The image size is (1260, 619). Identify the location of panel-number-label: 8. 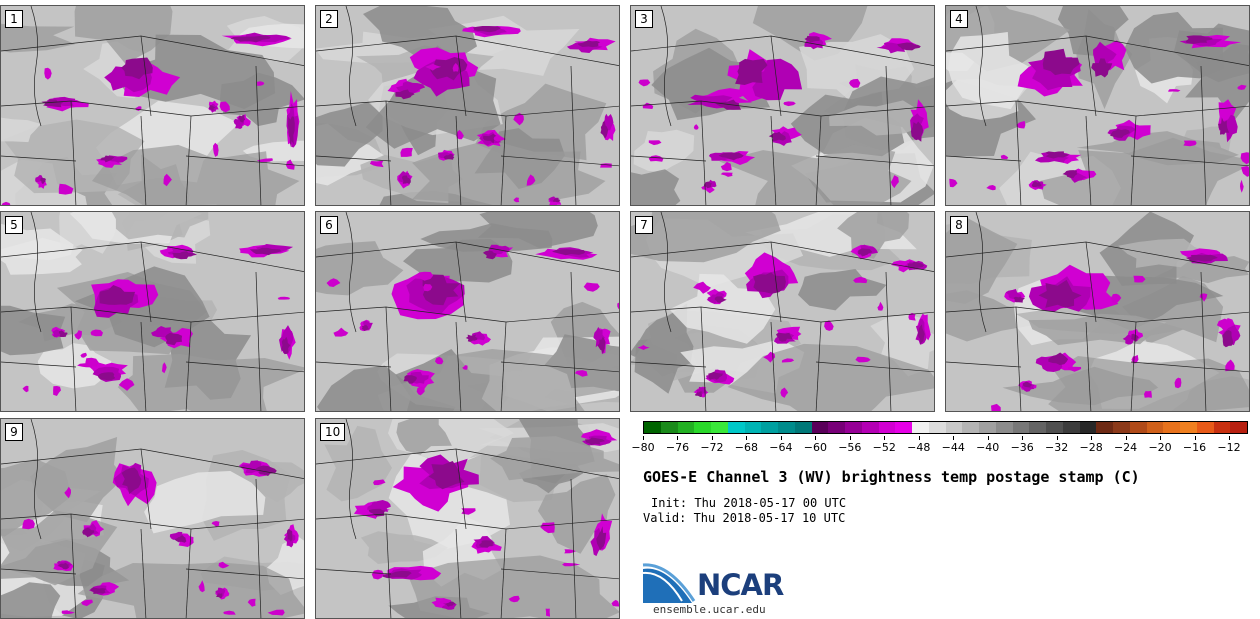
(959, 225).